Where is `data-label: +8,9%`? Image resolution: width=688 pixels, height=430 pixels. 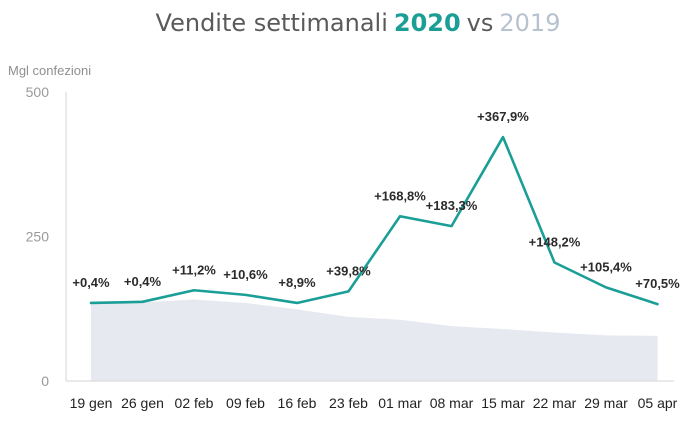 data-label: +8,9% is located at coordinates (297, 282).